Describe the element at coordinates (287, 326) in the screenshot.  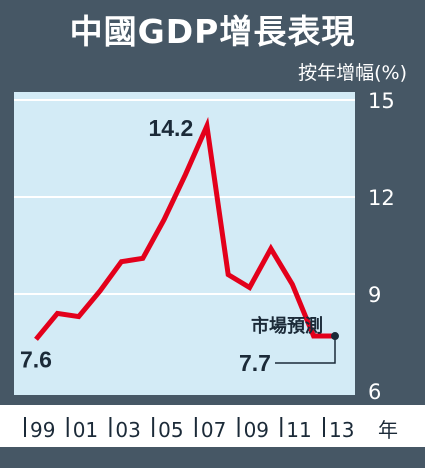
I see `forecast-label: 市場預測` at that location.